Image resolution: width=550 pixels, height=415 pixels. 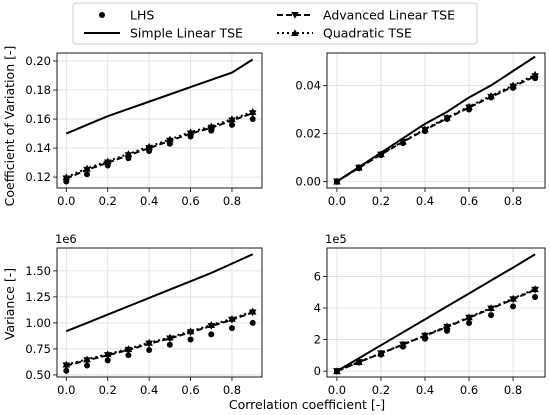 I want to click on y-tick-label: 0.14, so click(x=38, y=148).